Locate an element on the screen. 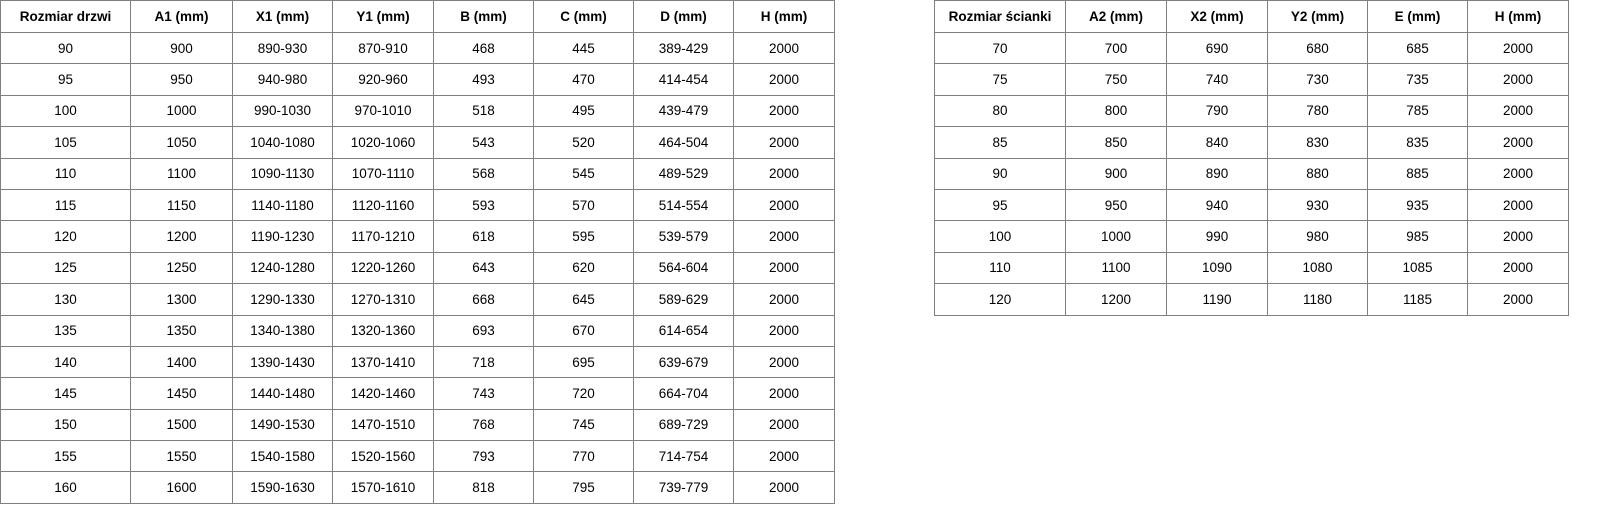  table-cell: 85 is located at coordinates (1000, 142).